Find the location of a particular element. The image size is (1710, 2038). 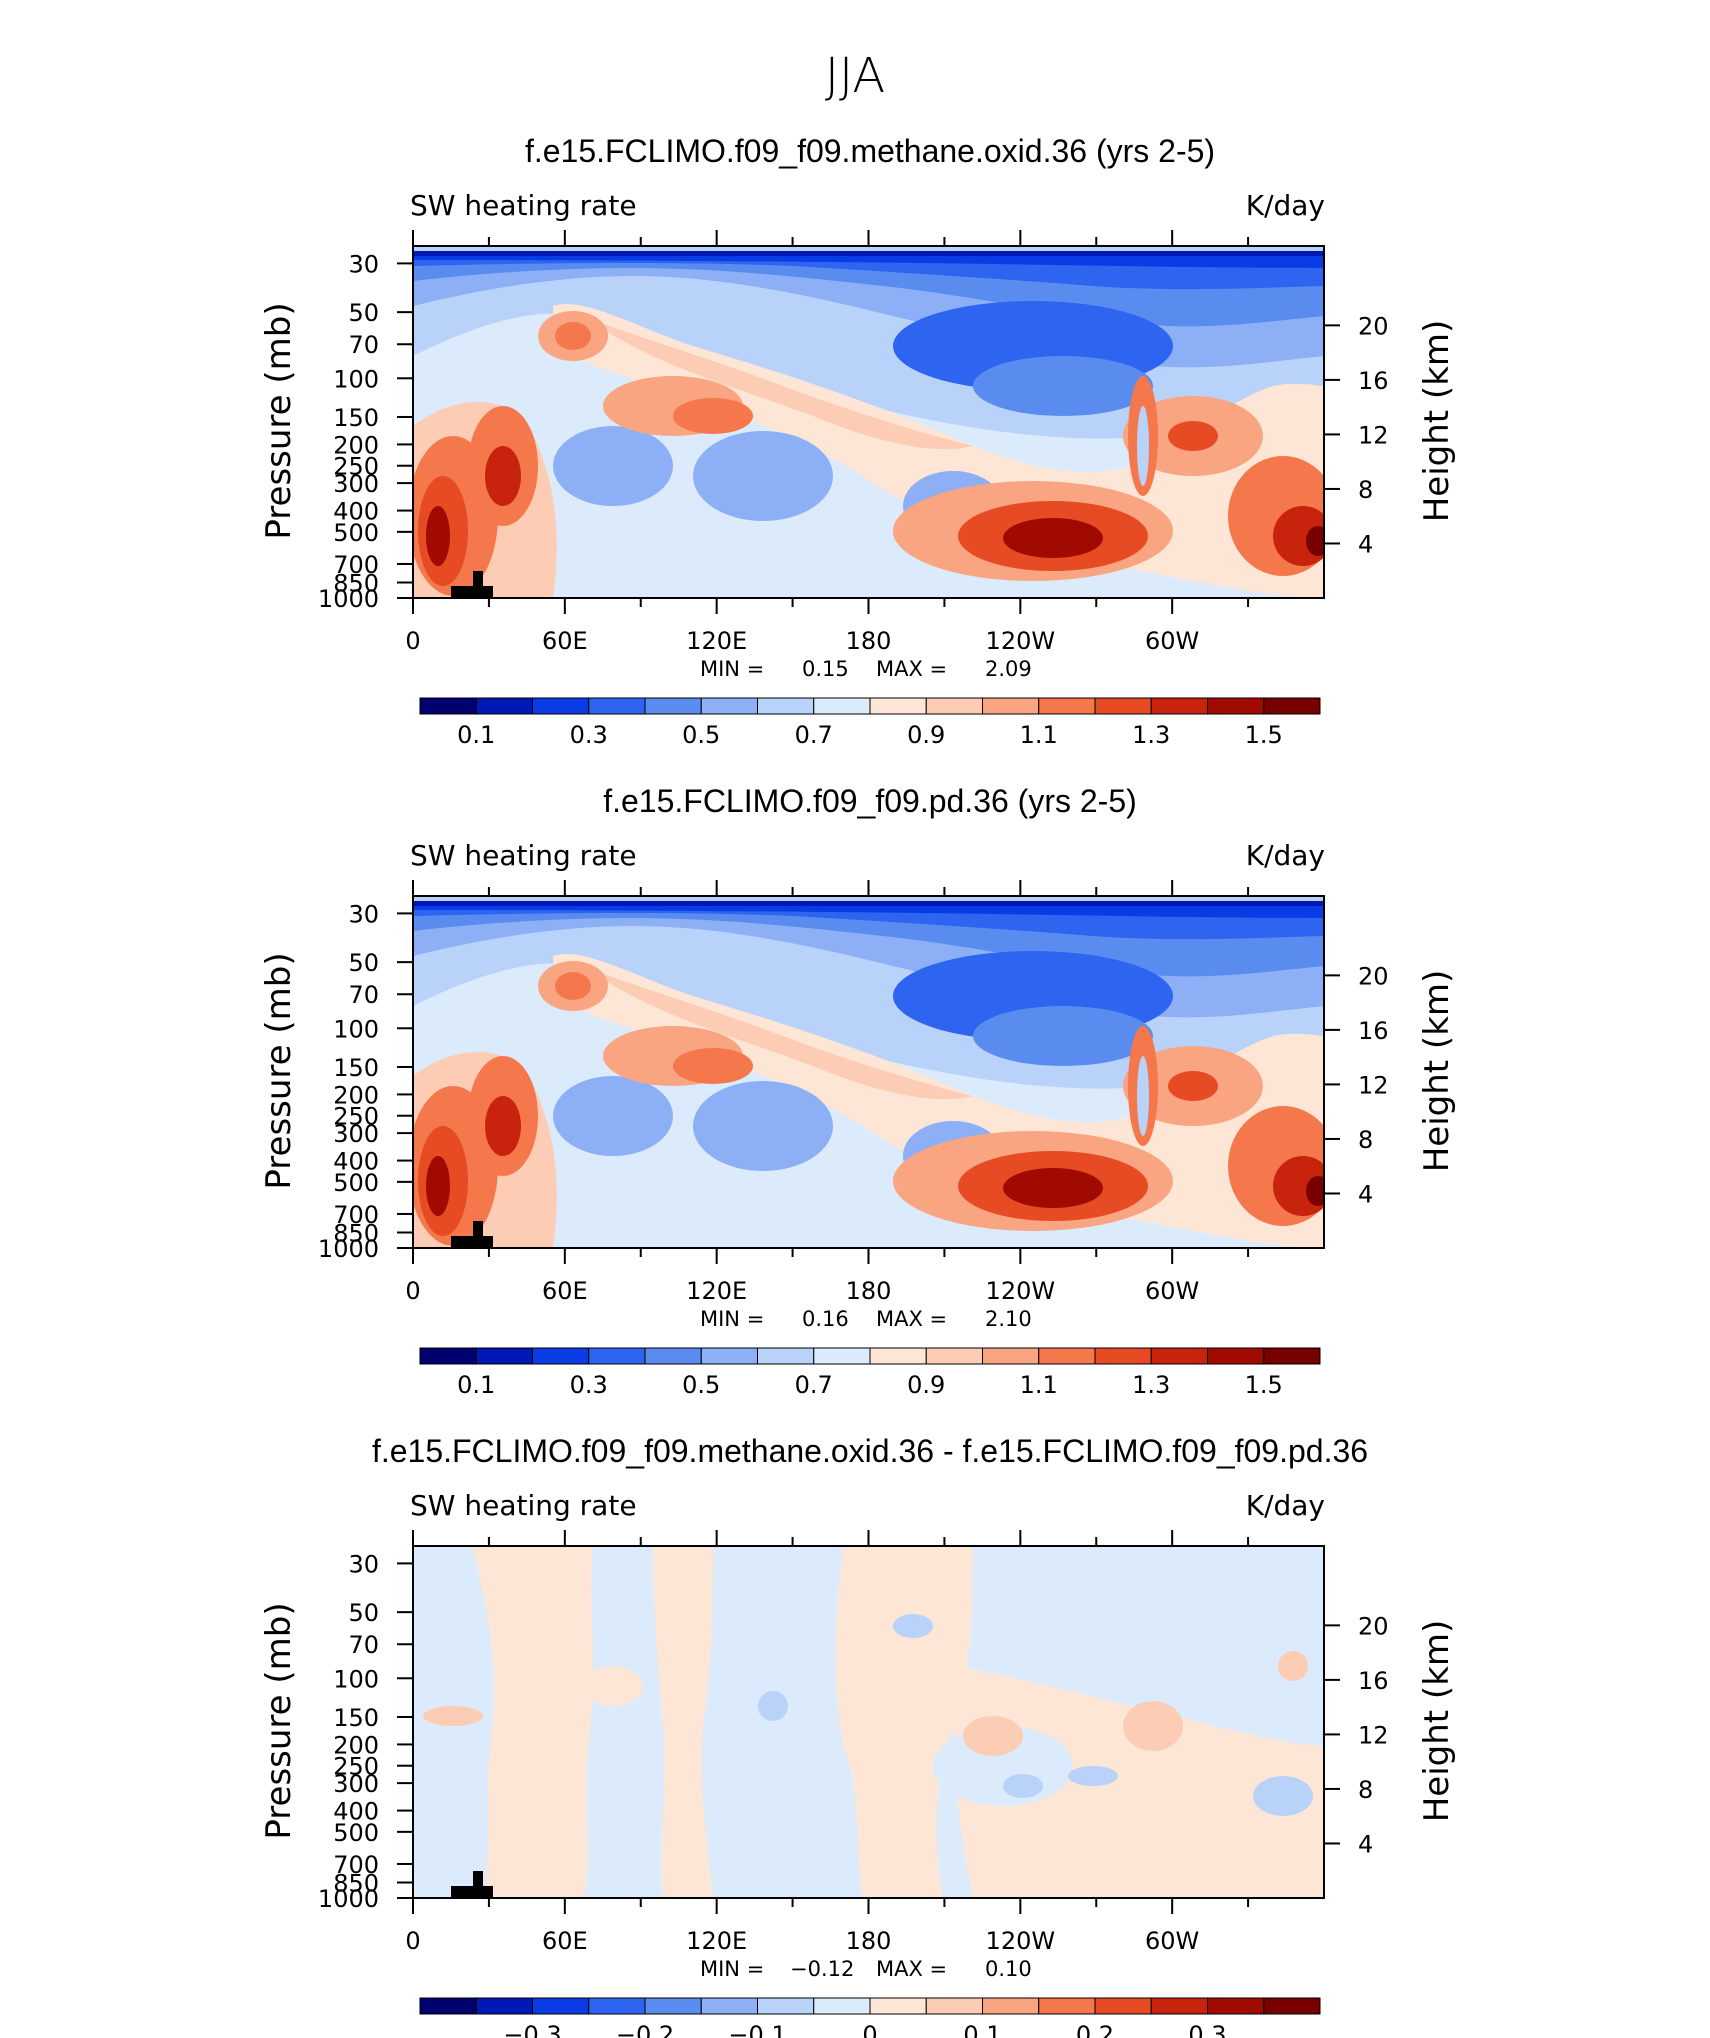

panel-2-colorbar: 0.1 0.3 0.5 0.7 0.9 1.1 1.3 1.5 is located at coordinates (870, 1373).